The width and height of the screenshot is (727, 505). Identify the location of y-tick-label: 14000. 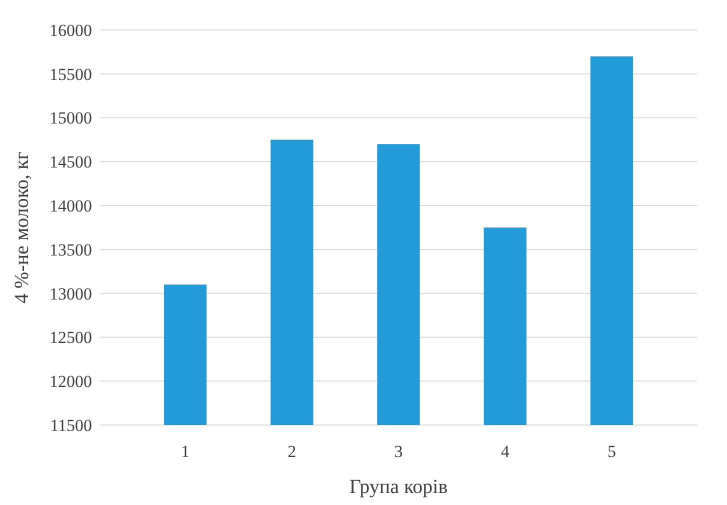
(71, 206).